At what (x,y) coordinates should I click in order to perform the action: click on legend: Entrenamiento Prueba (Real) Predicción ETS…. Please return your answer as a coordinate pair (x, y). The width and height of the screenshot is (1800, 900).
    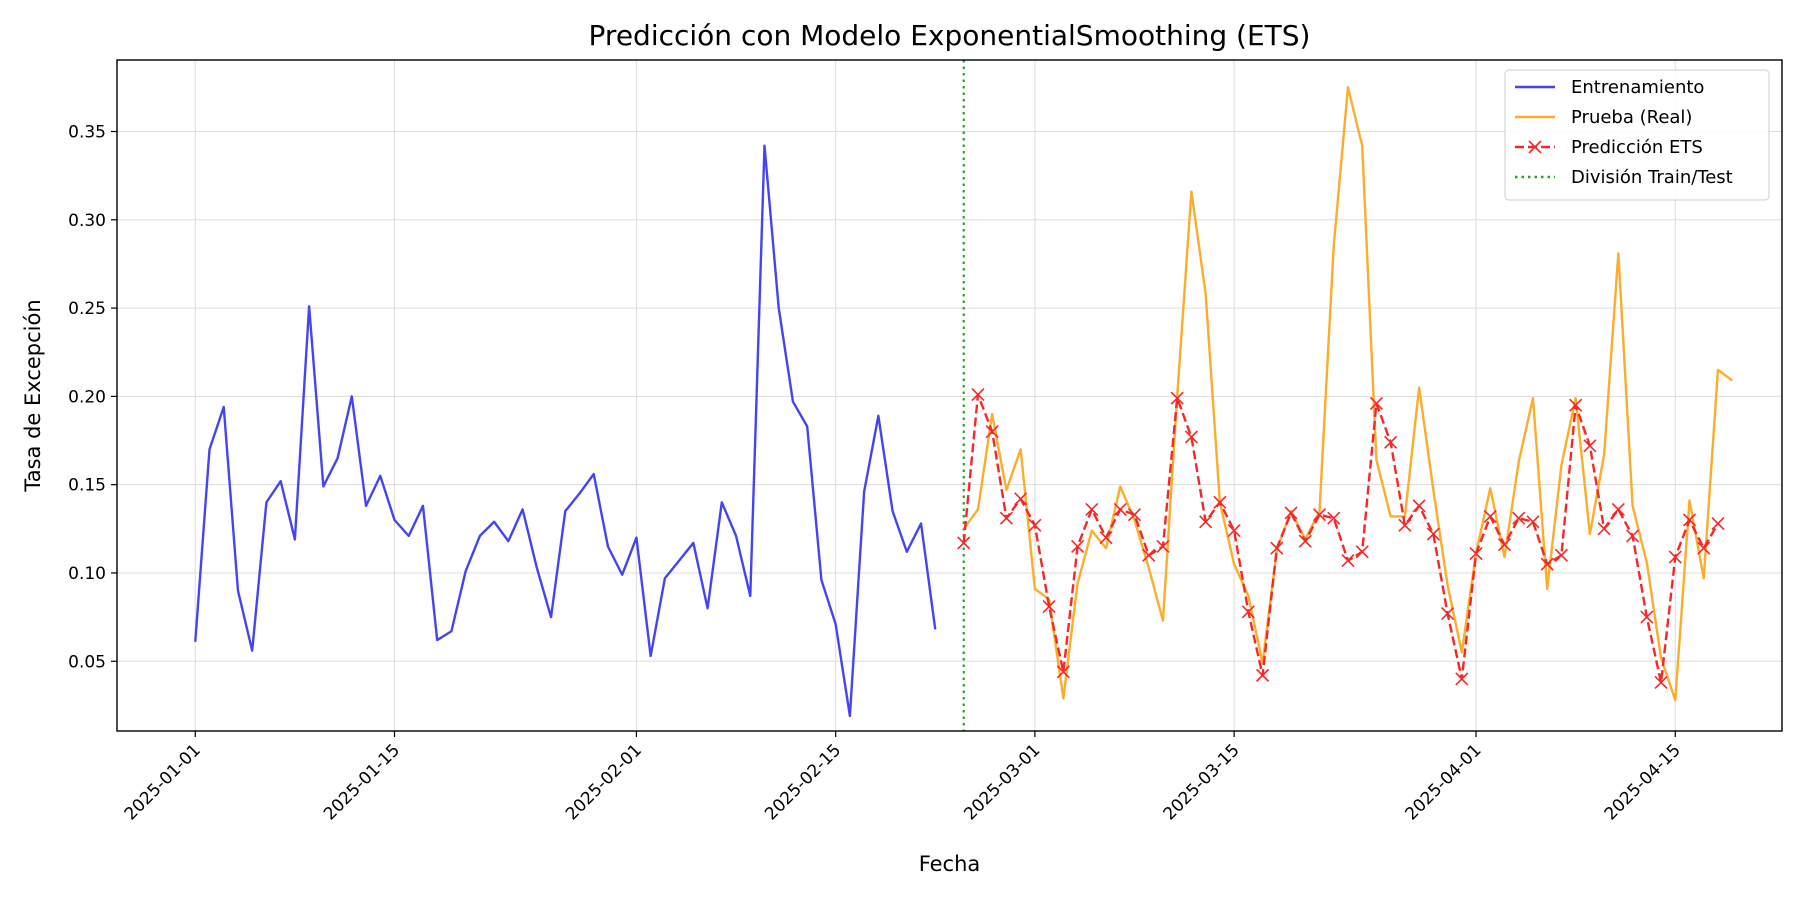
    Looking at the image, I should click on (1637, 135).